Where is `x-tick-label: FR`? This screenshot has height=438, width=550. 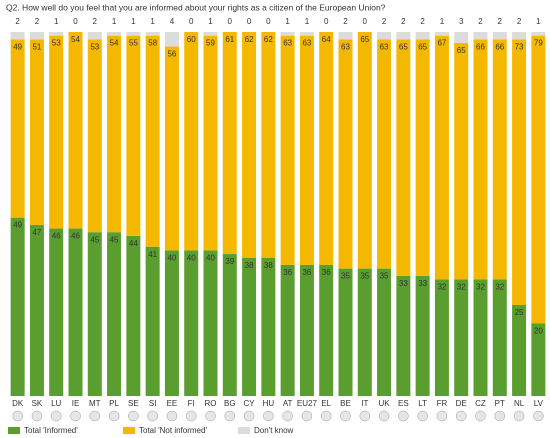 x-tick-label: FR is located at coordinates (442, 403).